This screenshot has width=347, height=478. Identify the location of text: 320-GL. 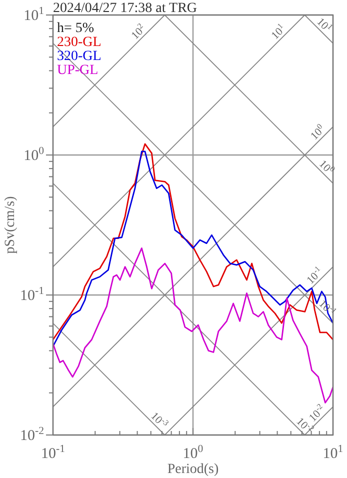
(79, 56).